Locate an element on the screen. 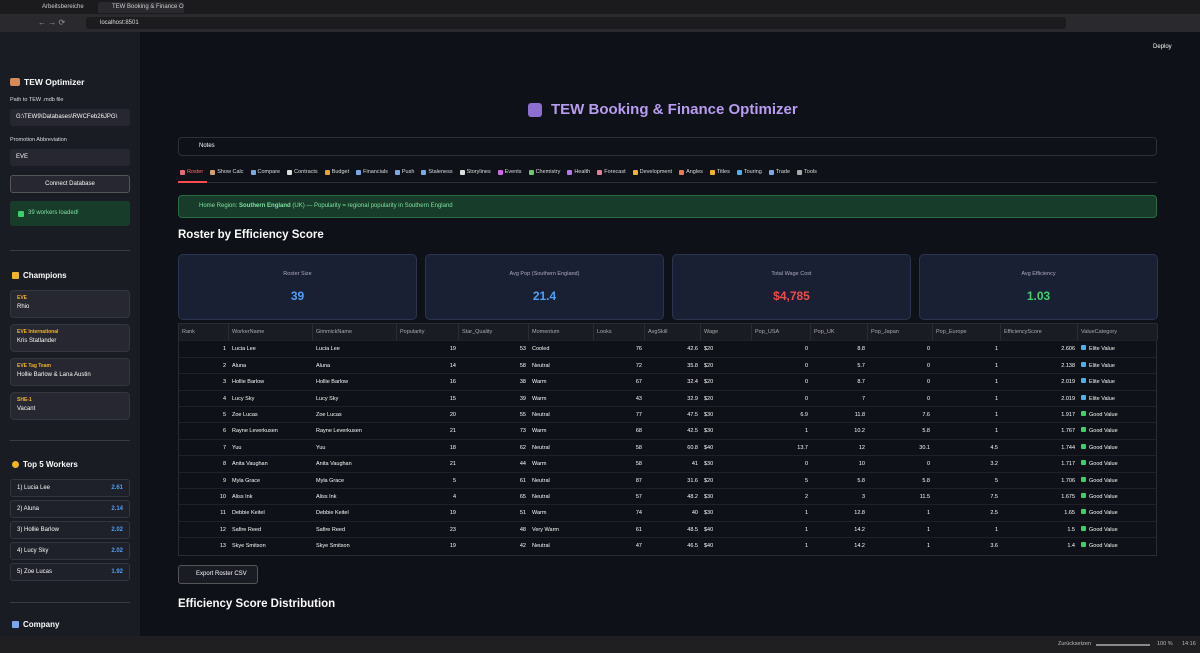  tab: Compare is located at coordinates (265, 172).